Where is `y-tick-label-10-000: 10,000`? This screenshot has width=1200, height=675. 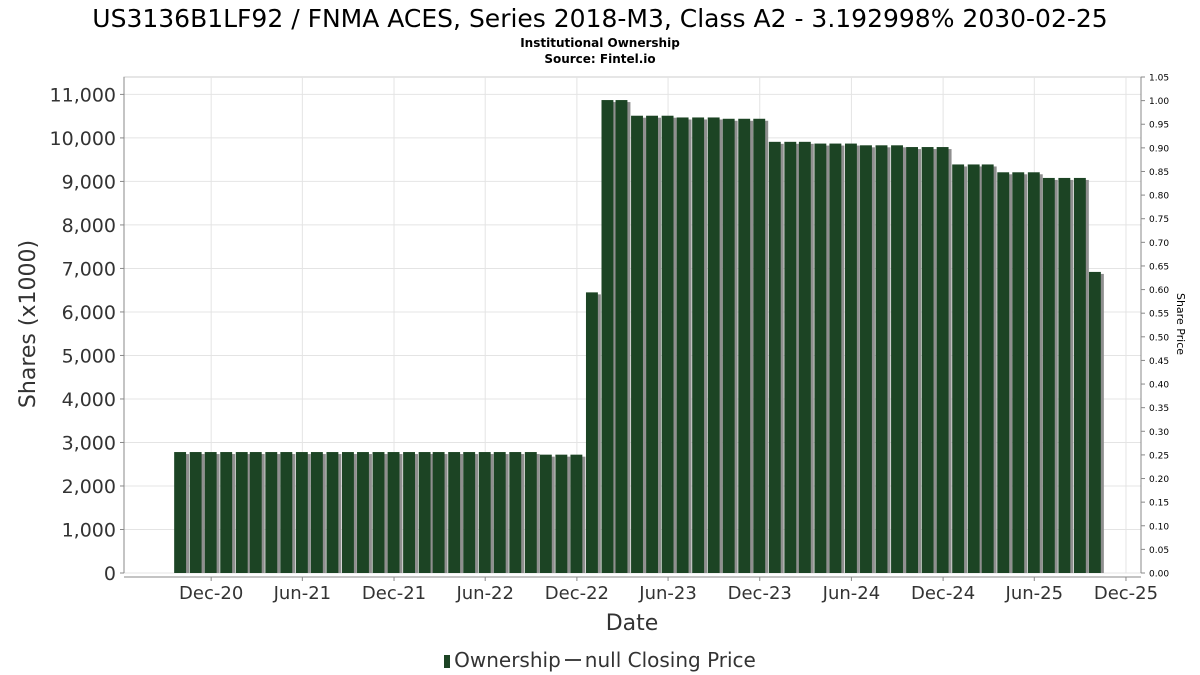
y-tick-label-10-000: 10,000 is located at coordinates (83, 139).